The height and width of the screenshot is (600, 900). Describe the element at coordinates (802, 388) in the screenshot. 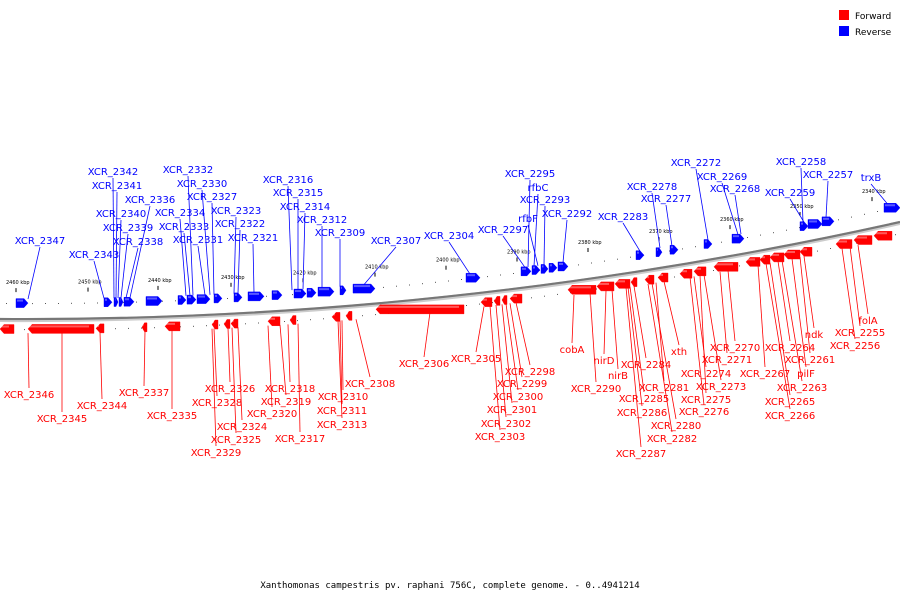

I see `gene-label-xcr-2263: XCR_2263` at that location.